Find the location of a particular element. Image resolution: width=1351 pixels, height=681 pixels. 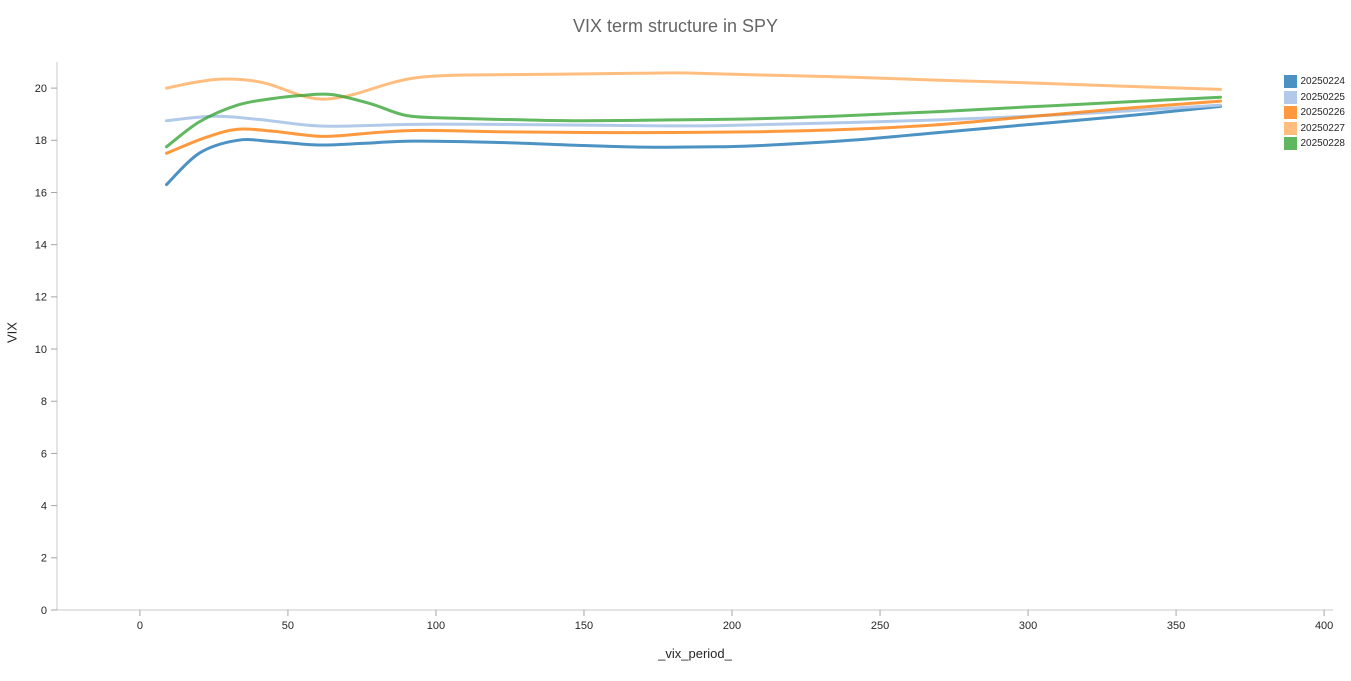

x-tick-label: 50 is located at coordinates (288, 626).